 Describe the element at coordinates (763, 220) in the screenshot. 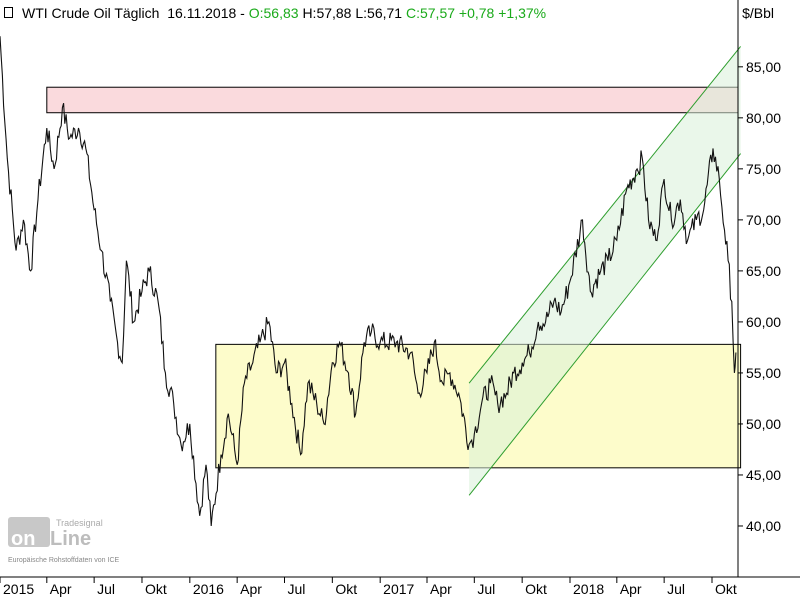

I see `y-tick-label: 70,00` at that location.